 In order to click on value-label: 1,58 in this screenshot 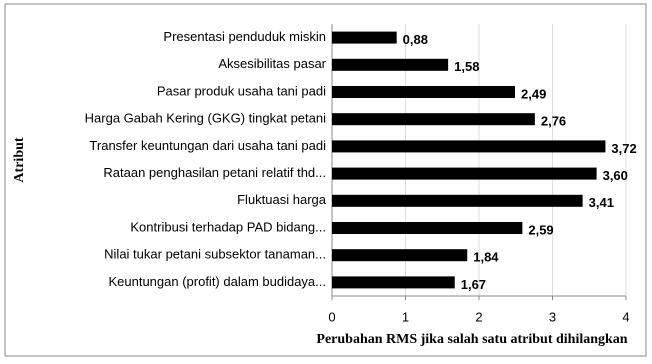, I will do `click(466, 66)`.